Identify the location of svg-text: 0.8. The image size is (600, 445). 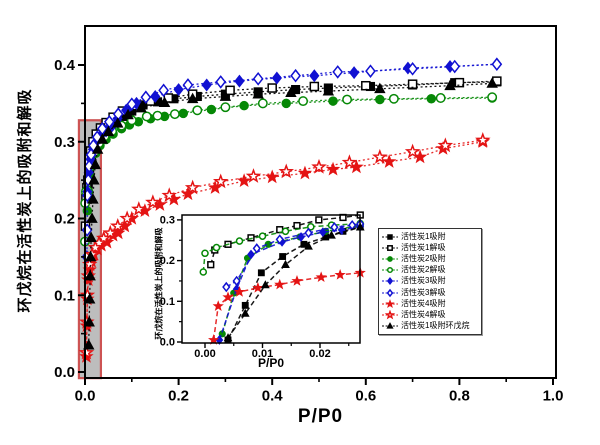
(459, 395).